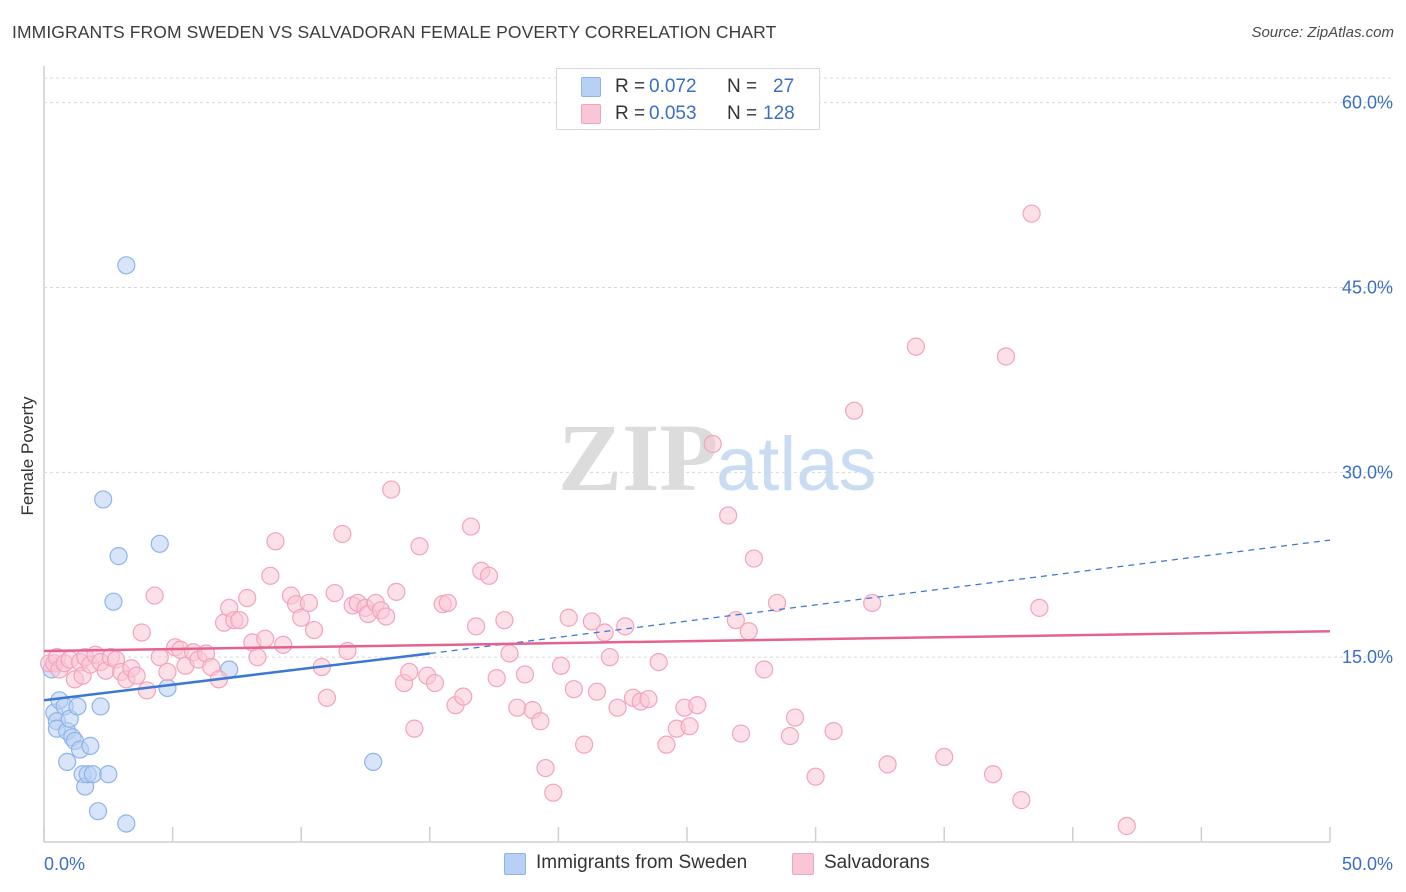  Describe the element at coordinates (779, 113) in the screenshot. I see `n-value: 128` at that location.